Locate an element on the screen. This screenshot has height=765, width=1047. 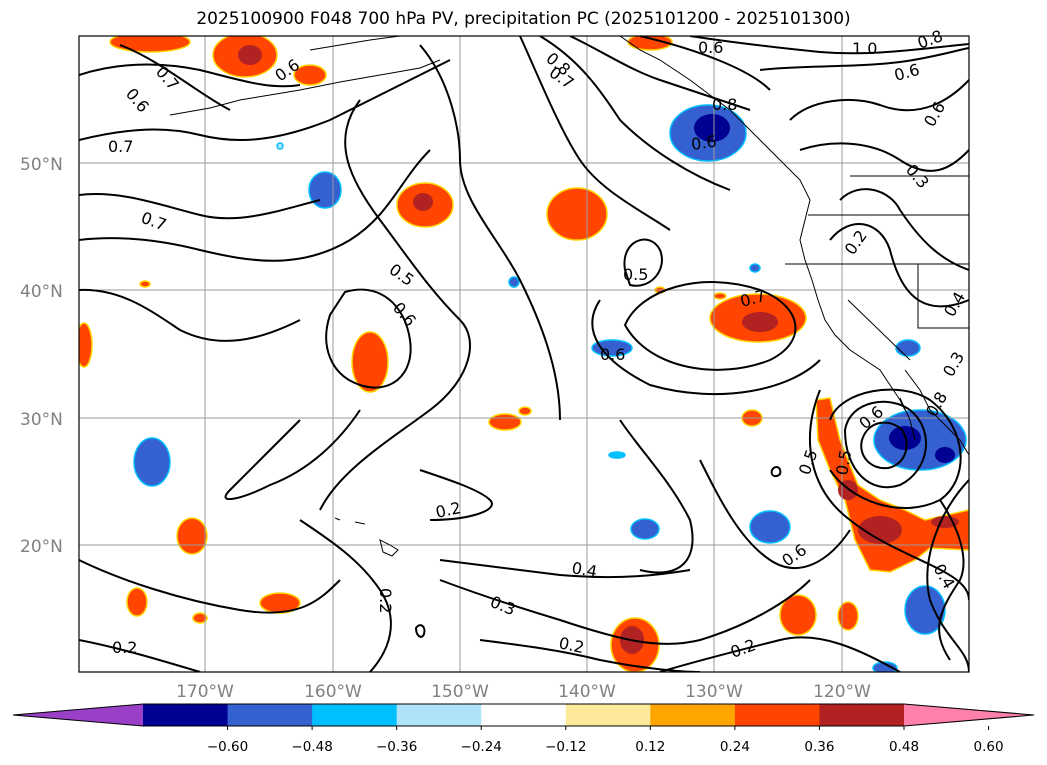
colorbar-tick-label: −0.24 is located at coordinates (481, 747).